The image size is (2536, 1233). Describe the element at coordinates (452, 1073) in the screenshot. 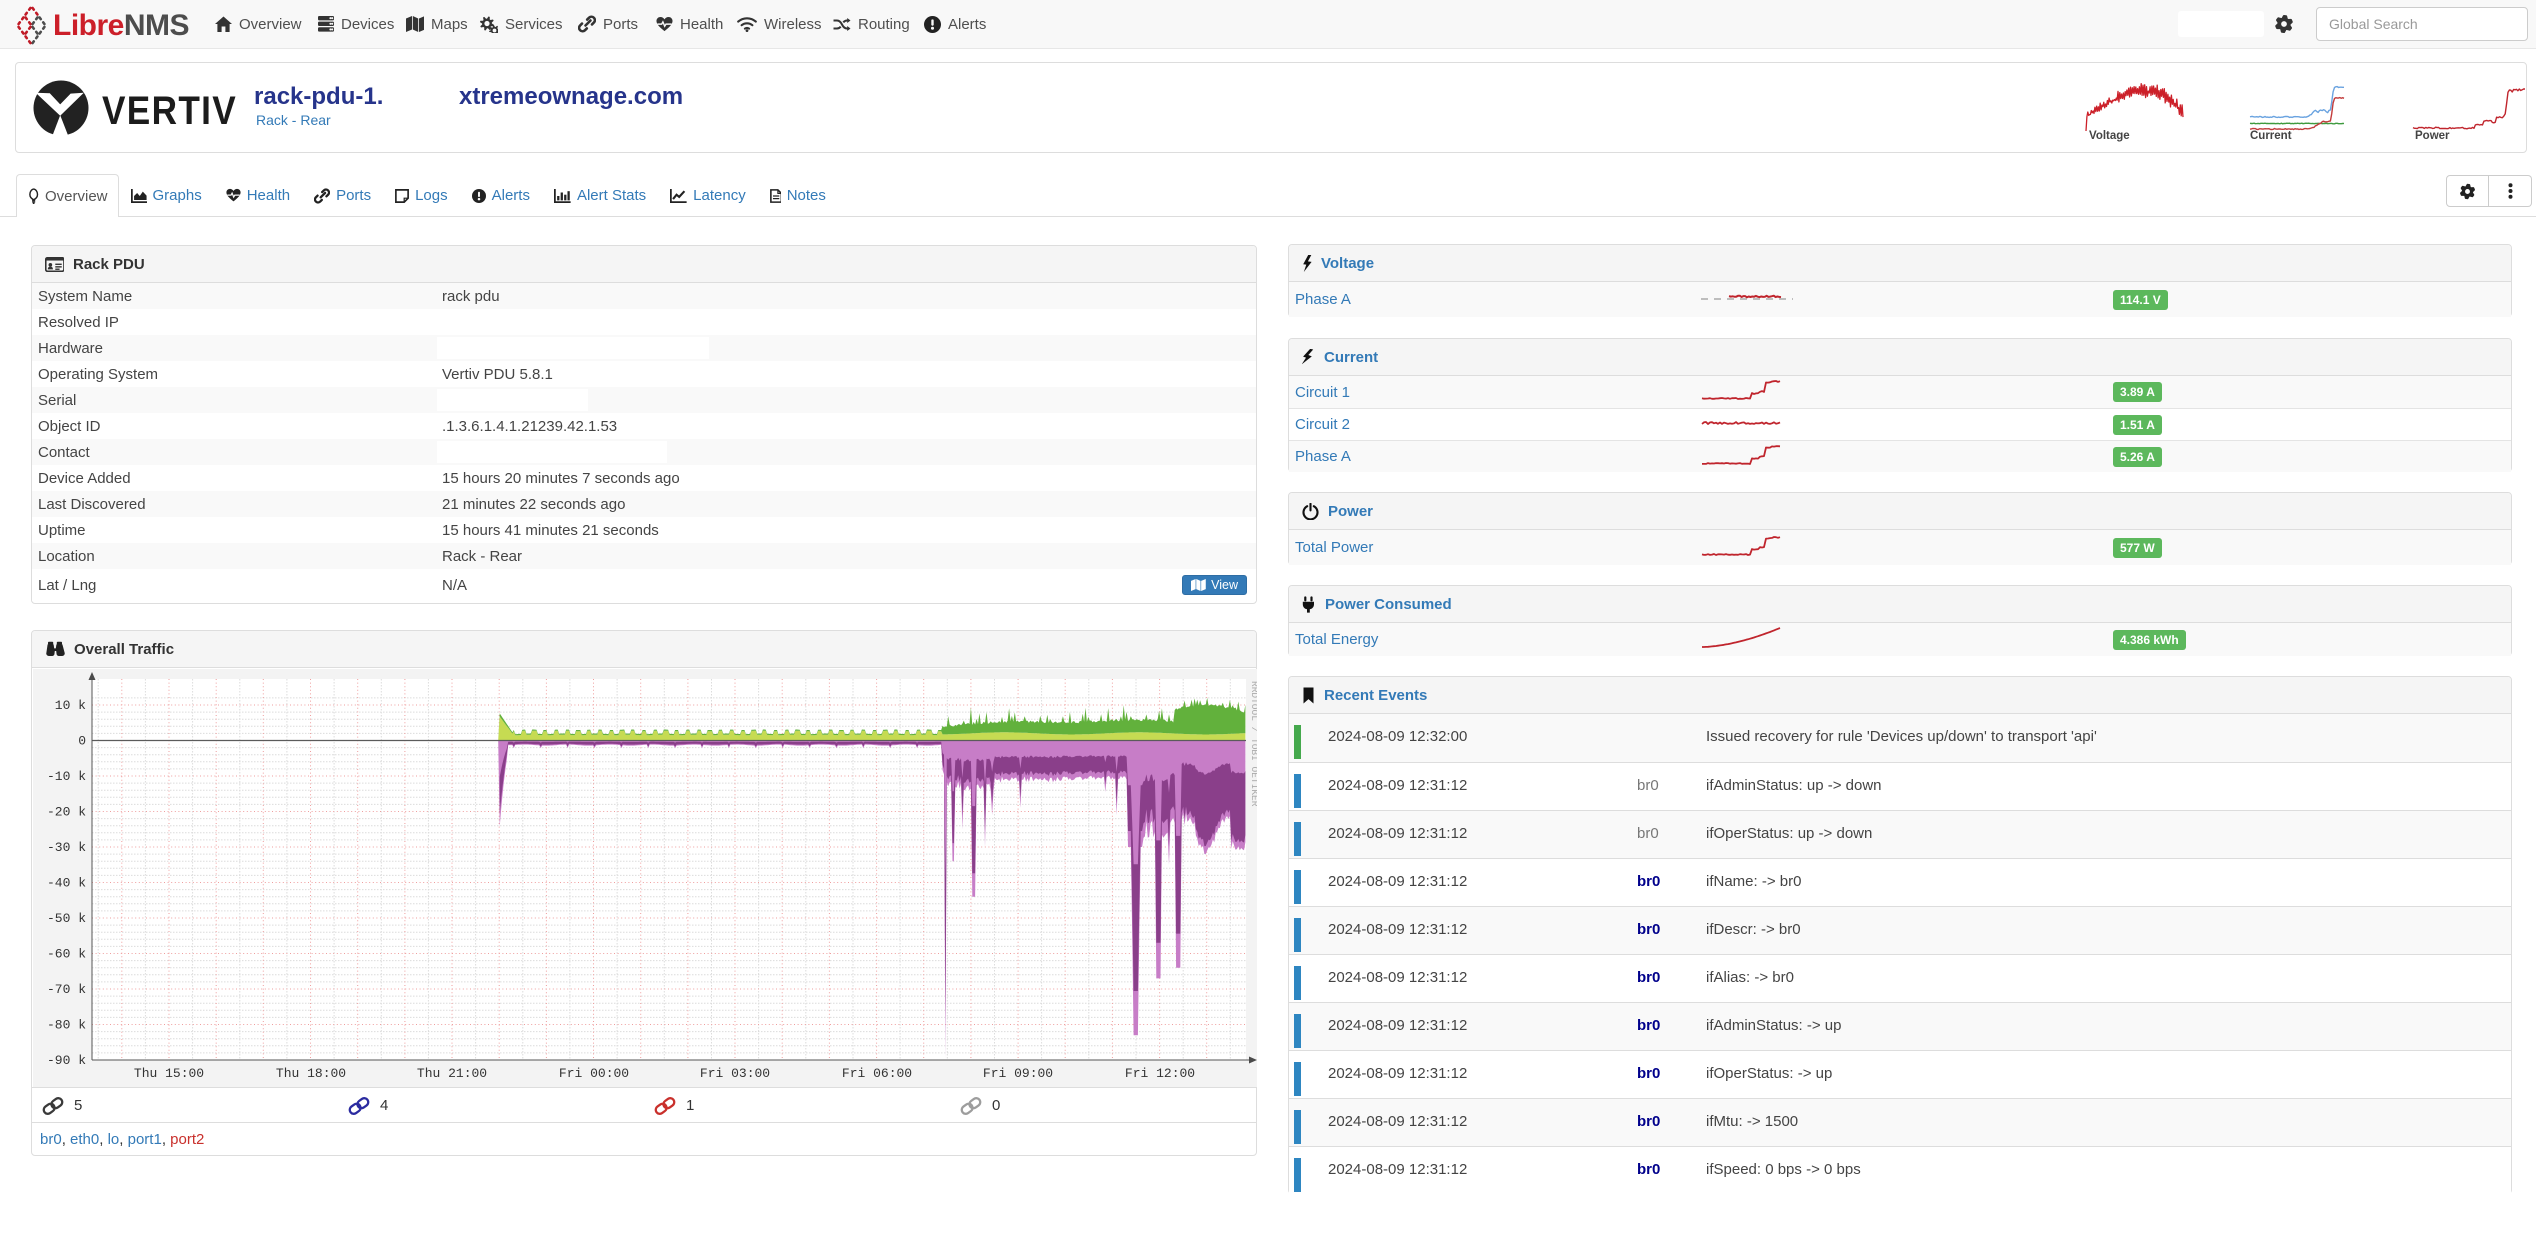

I see `svg-text: Thu 21:00` at that location.